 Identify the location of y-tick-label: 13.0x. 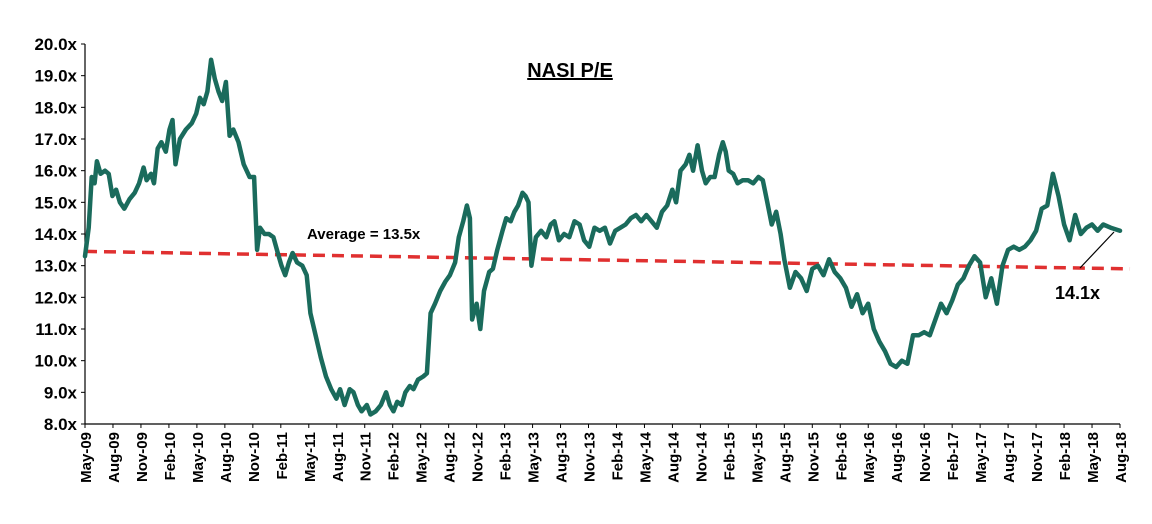
(55, 266).